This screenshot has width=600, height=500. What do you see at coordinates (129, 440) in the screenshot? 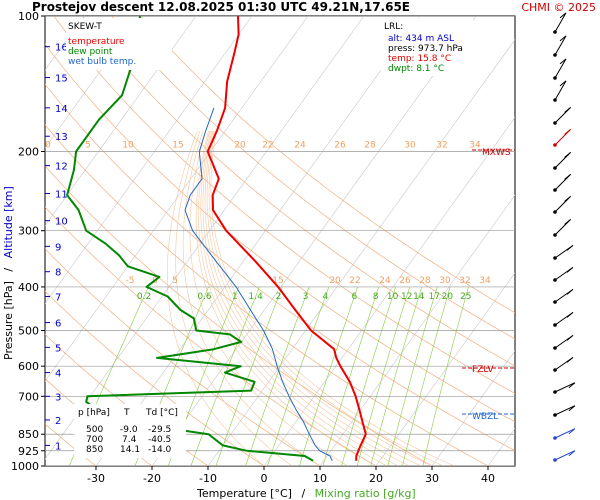
I see `table-row-700-t: 7.4` at bounding box center [129, 440].